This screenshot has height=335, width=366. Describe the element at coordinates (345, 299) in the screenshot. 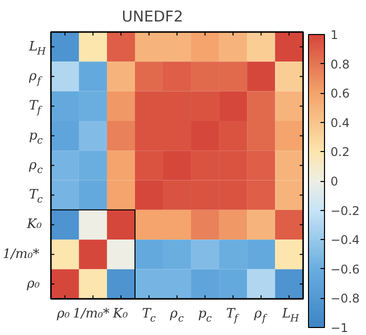

I see `color-bar-label: −0.8` at that location.